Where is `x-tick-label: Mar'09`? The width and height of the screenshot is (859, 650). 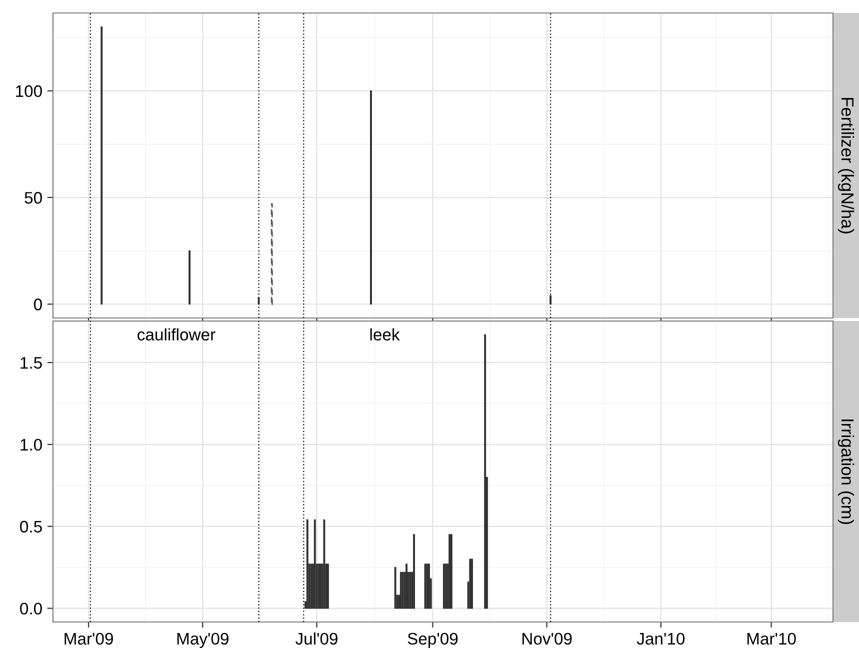
x-tick-label: Mar'09 is located at coordinates (88, 638).